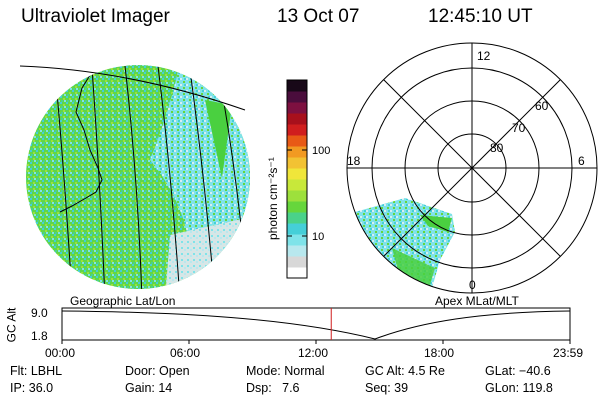 The height and width of the screenshot is (400, 600). What do you see at coordinates (318, 237) in the screenshot?
I see `colorbar-tick-10: 10` at bounding box center [318, 237].